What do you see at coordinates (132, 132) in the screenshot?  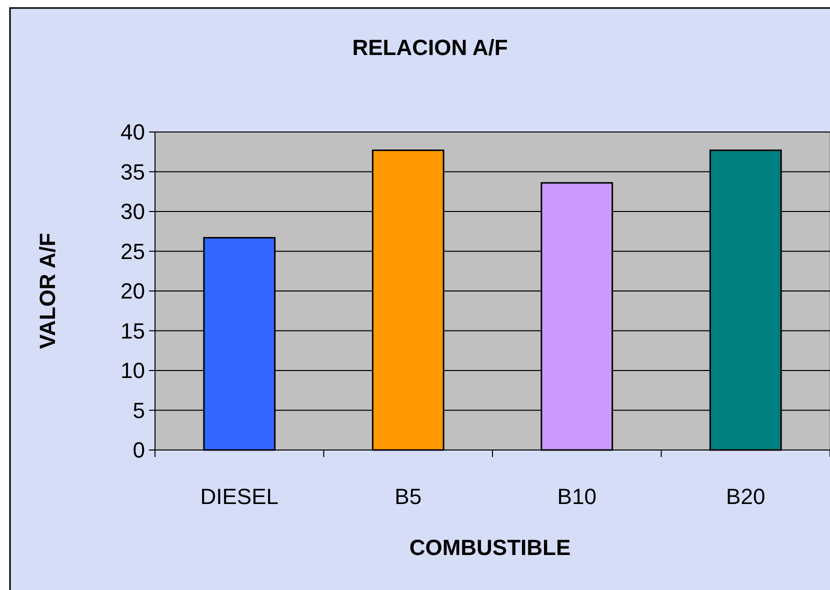 I see `y-tick-label: 40` at bounding box center [132, 132].